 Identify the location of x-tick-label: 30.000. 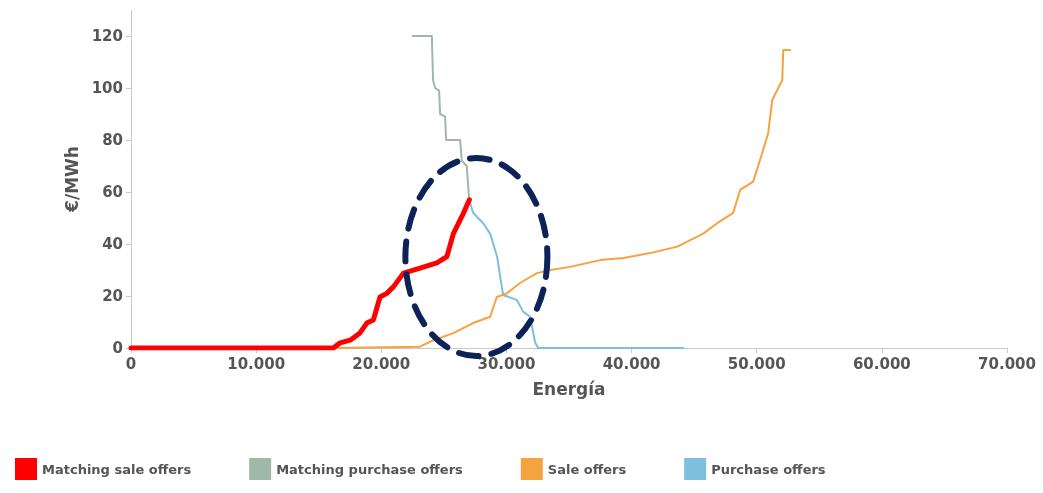
(506, 363).